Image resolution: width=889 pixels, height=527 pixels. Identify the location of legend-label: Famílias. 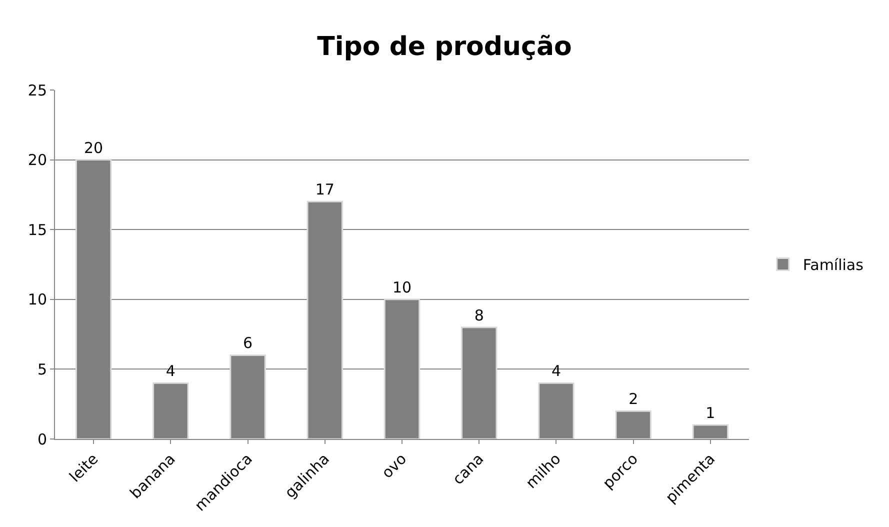
(833, 265).